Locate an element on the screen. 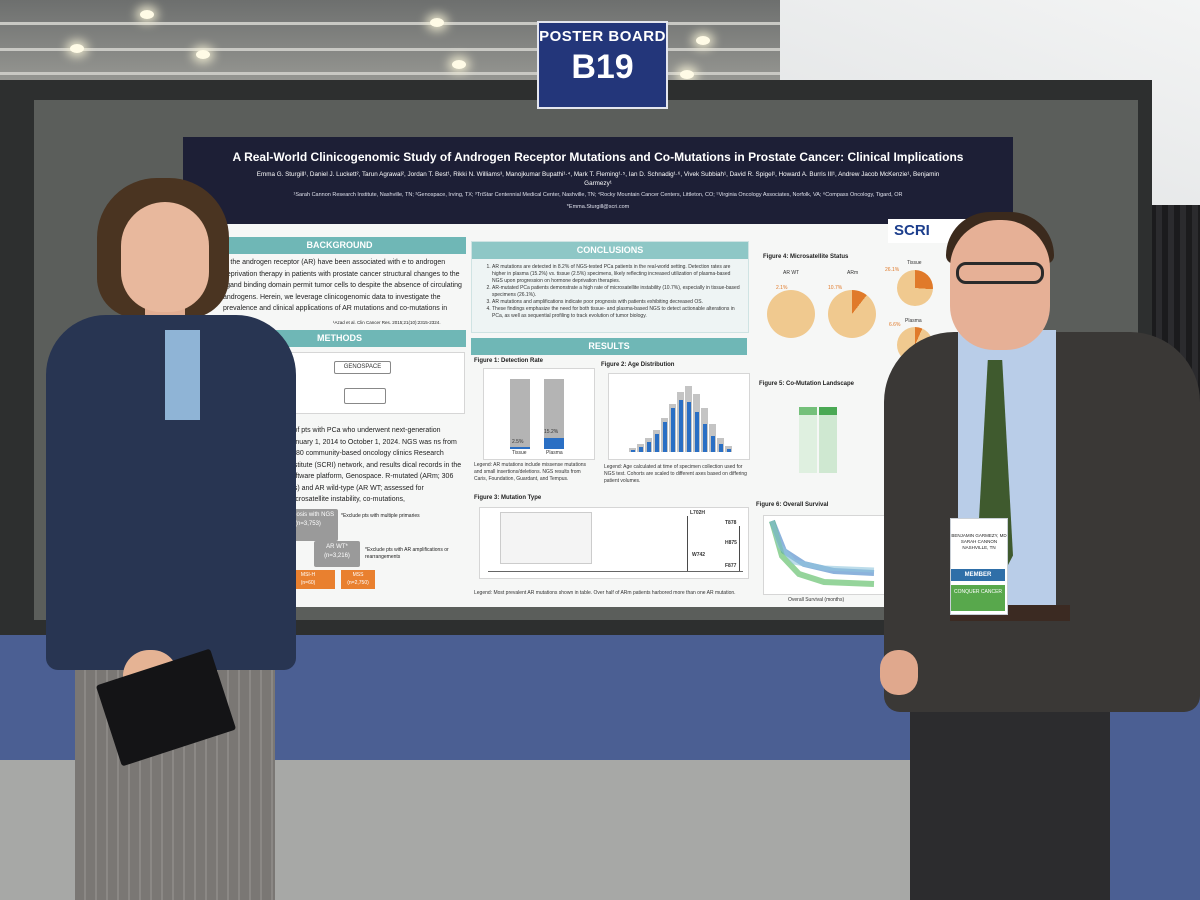  fig6-km-curves is located at coordinates (822, 553).